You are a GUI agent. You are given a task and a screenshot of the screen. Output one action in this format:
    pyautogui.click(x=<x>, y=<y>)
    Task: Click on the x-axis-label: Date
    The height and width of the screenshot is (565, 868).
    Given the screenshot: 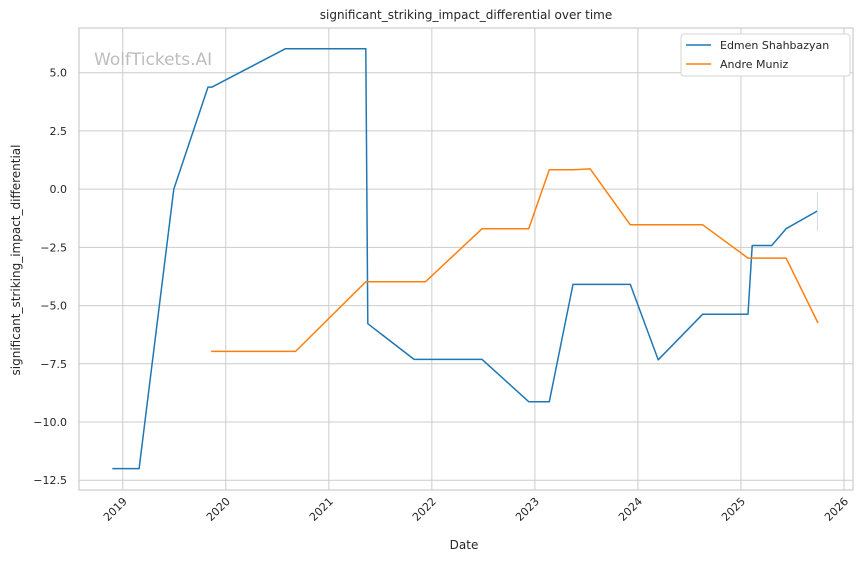 What is the action you would take?
    pyautogui.click(x=464, y=545)
    